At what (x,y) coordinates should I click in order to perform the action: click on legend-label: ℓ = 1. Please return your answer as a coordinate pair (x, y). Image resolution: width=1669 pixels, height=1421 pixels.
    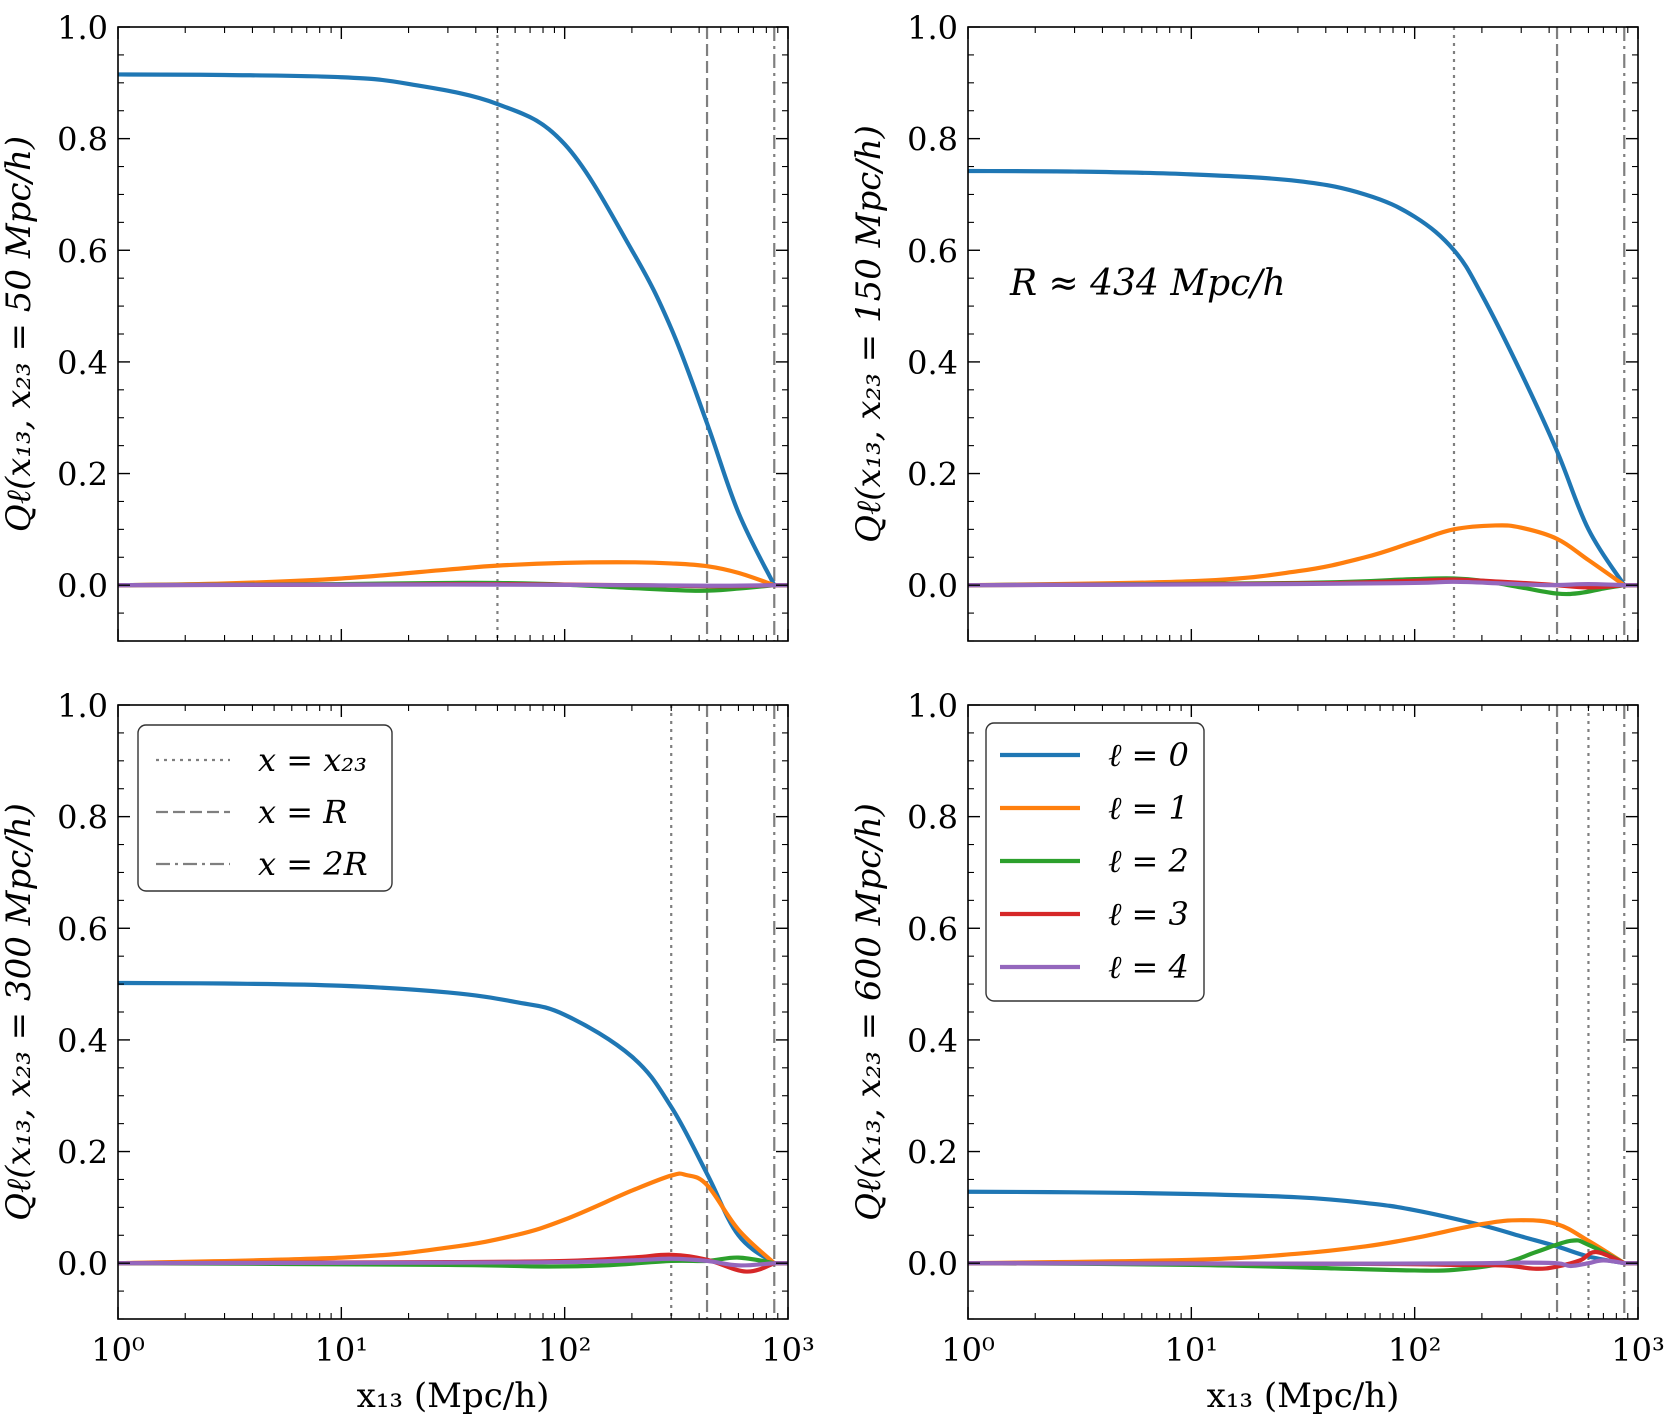
    Looking at the image, I should click on (1148, 808).